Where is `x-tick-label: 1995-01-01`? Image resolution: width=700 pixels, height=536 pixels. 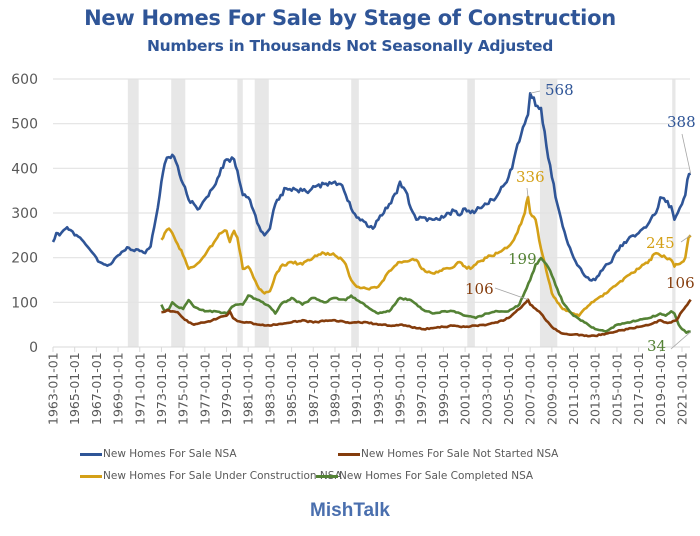 x-tick-label: 1995-01-01 is located at coordinates (400, 388).